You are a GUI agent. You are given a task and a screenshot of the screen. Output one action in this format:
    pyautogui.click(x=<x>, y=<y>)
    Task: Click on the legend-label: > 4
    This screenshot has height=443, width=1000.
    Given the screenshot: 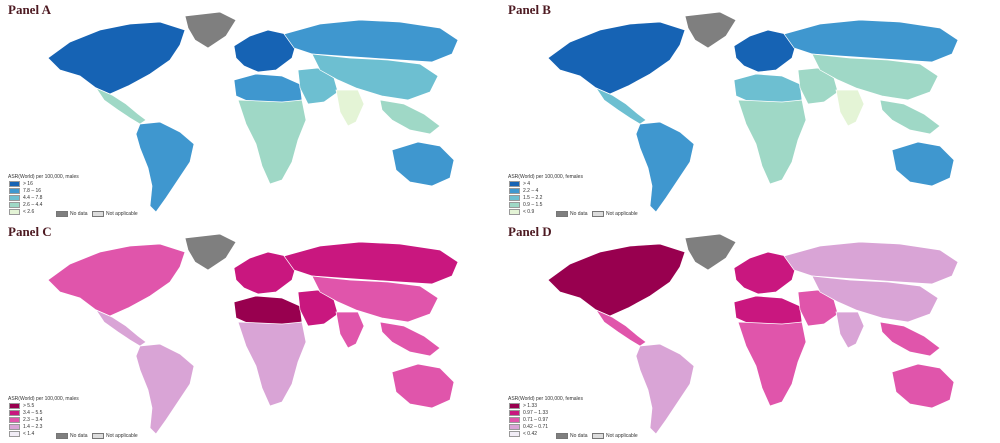 What is the action you would take?
    pyautogui.click(x=527, y=184)
    